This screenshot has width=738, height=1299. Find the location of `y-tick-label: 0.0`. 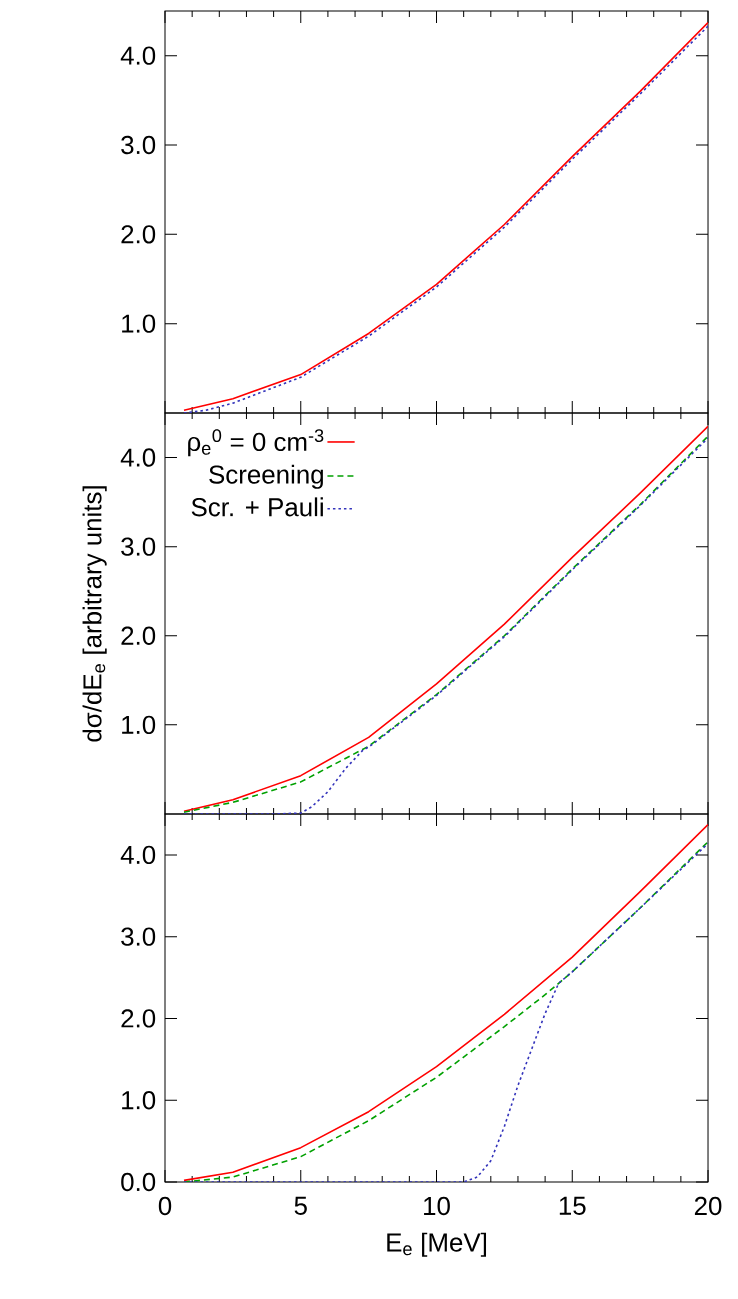

y-tick-label: 0.0 is located at coordinates (138, 1182).